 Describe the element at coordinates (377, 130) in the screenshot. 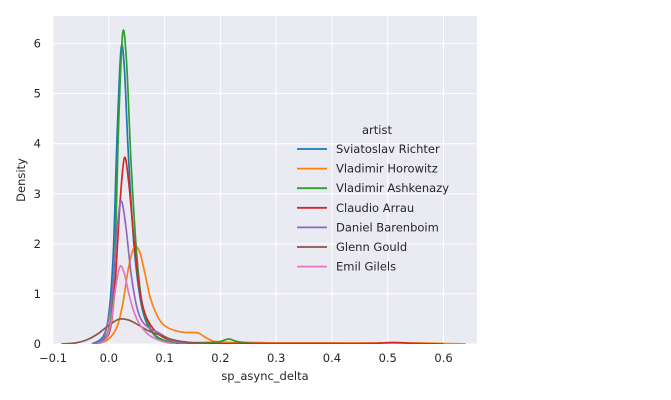

I see `legend-title: artist` at that location.